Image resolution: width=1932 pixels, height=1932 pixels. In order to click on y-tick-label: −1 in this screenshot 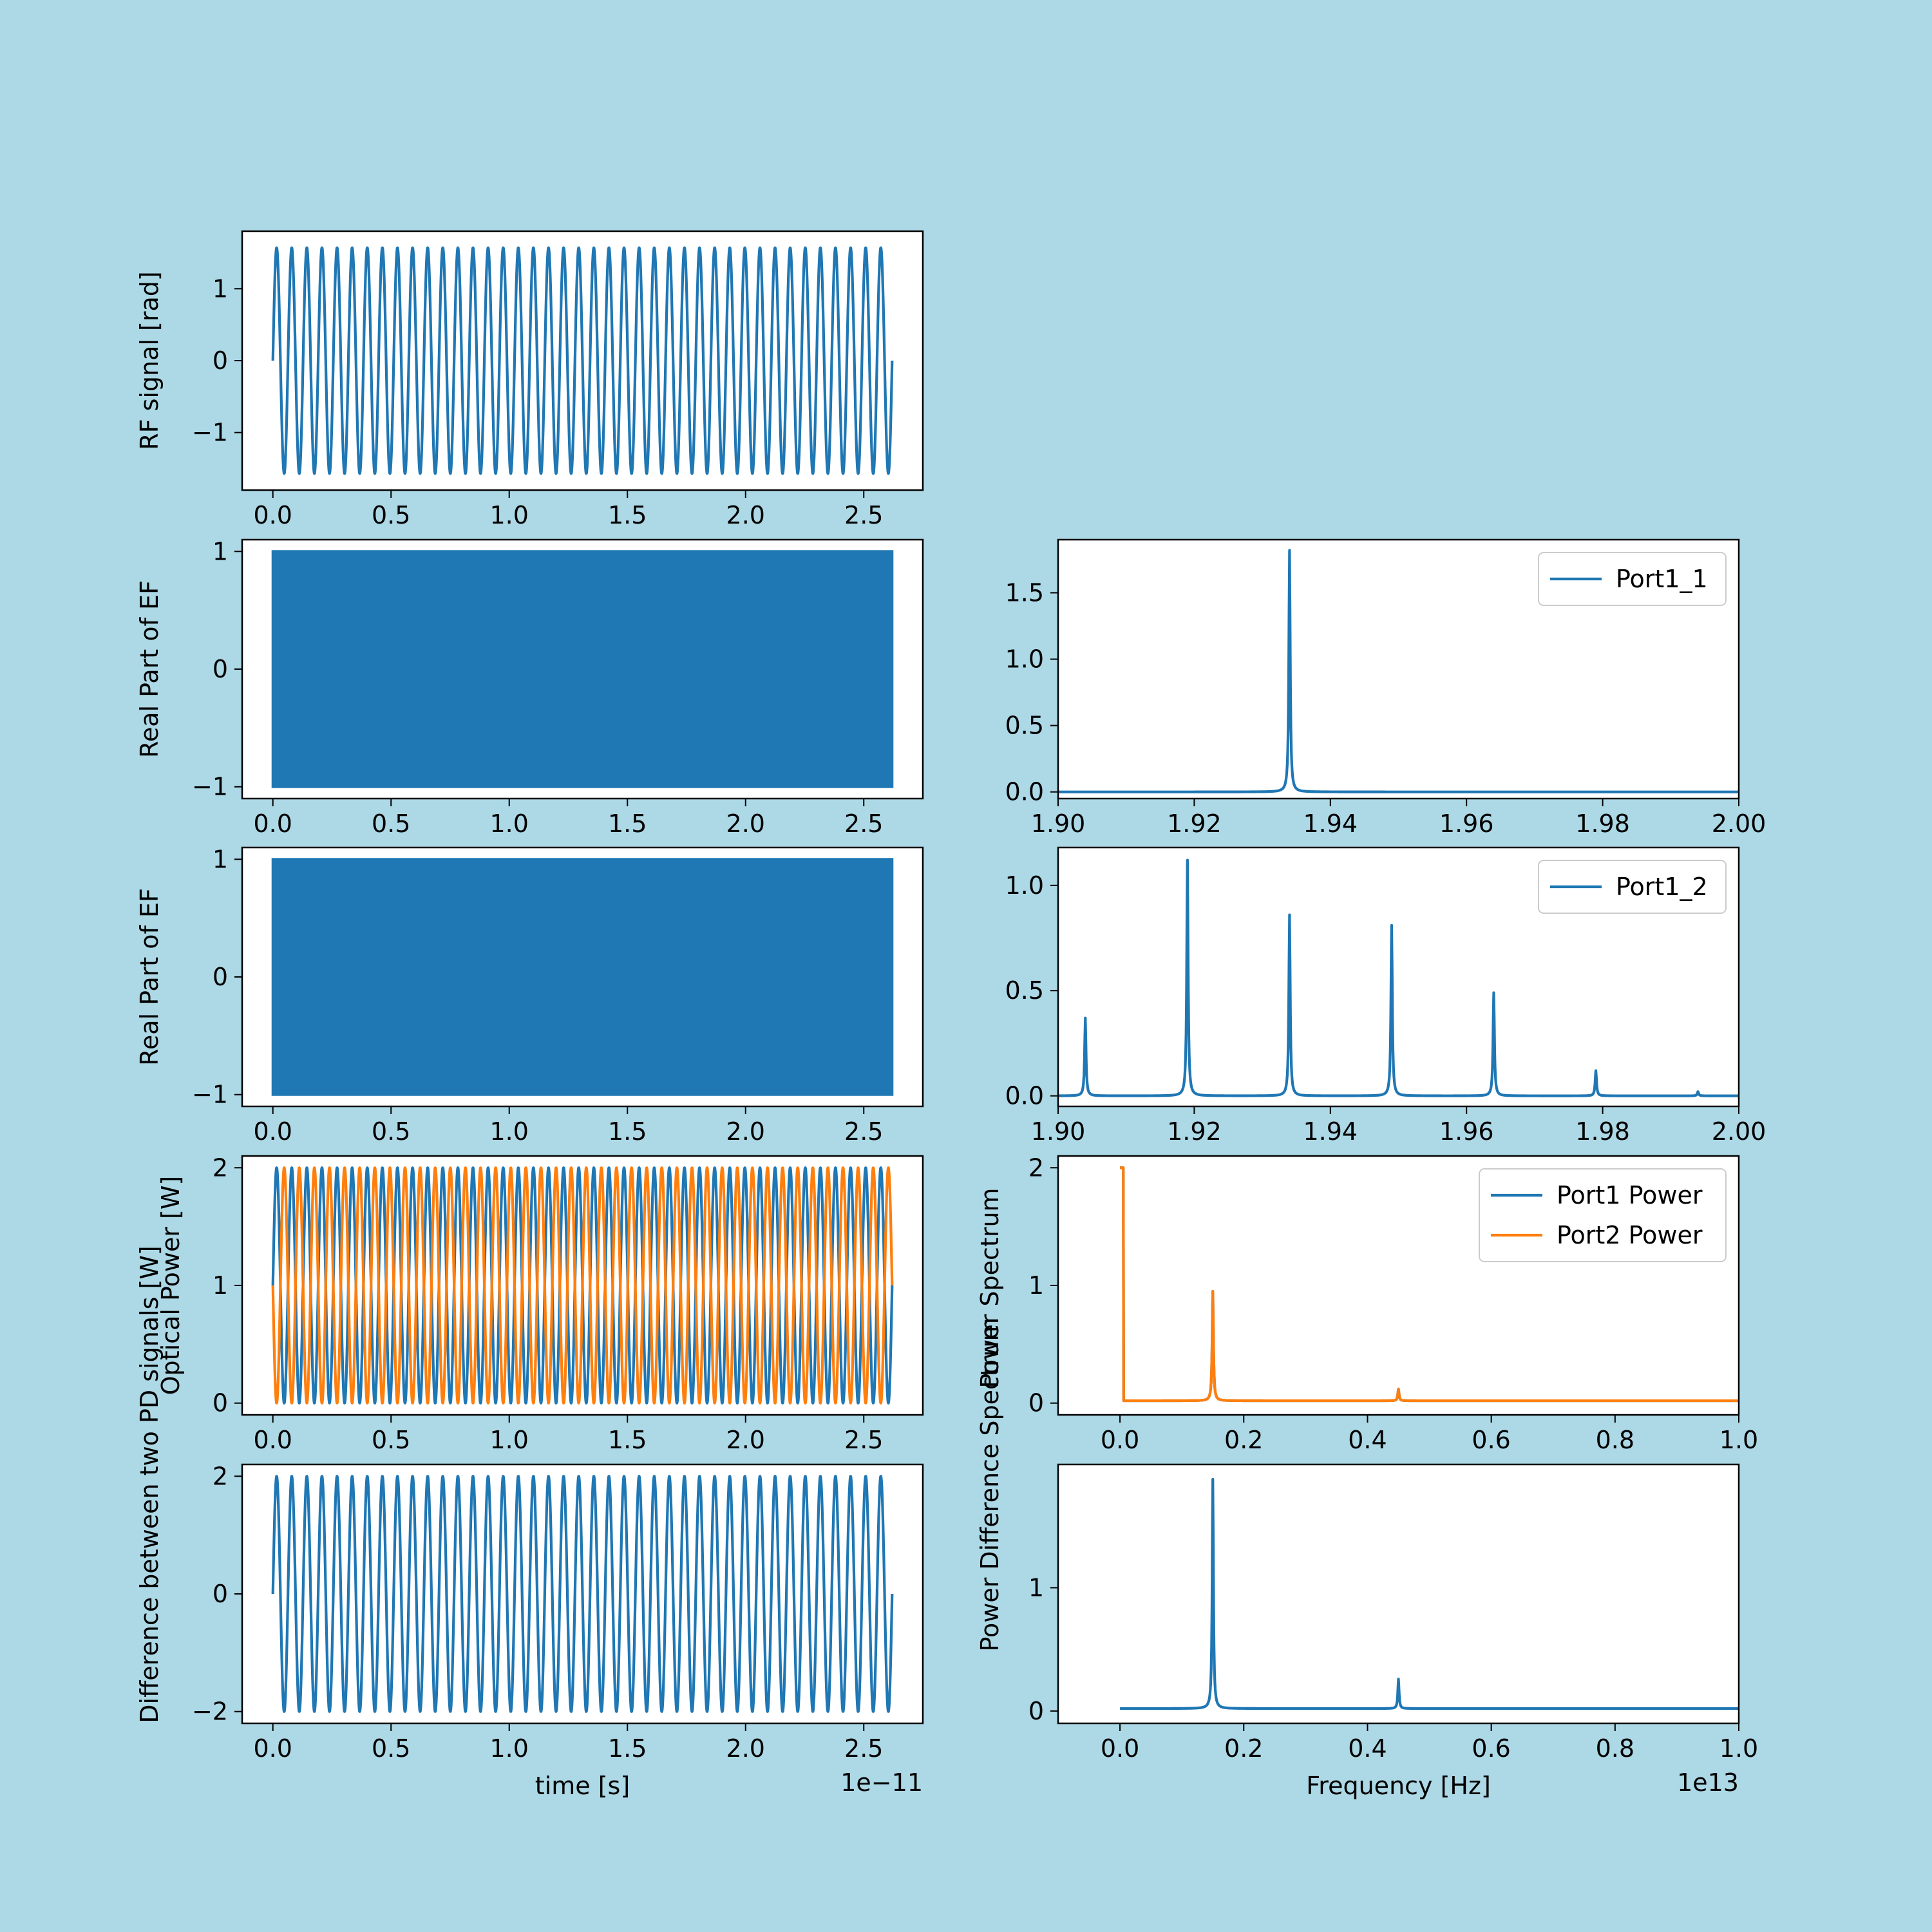, I will do `click(210, 787)`.